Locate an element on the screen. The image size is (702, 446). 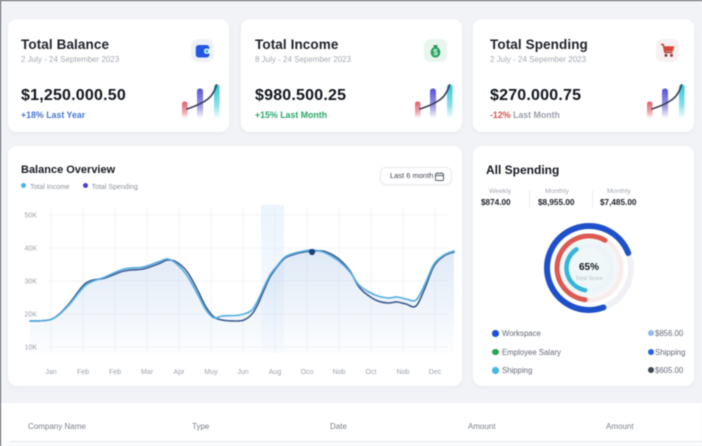
svg-text: Total Score is located at coordinates (589, 279).